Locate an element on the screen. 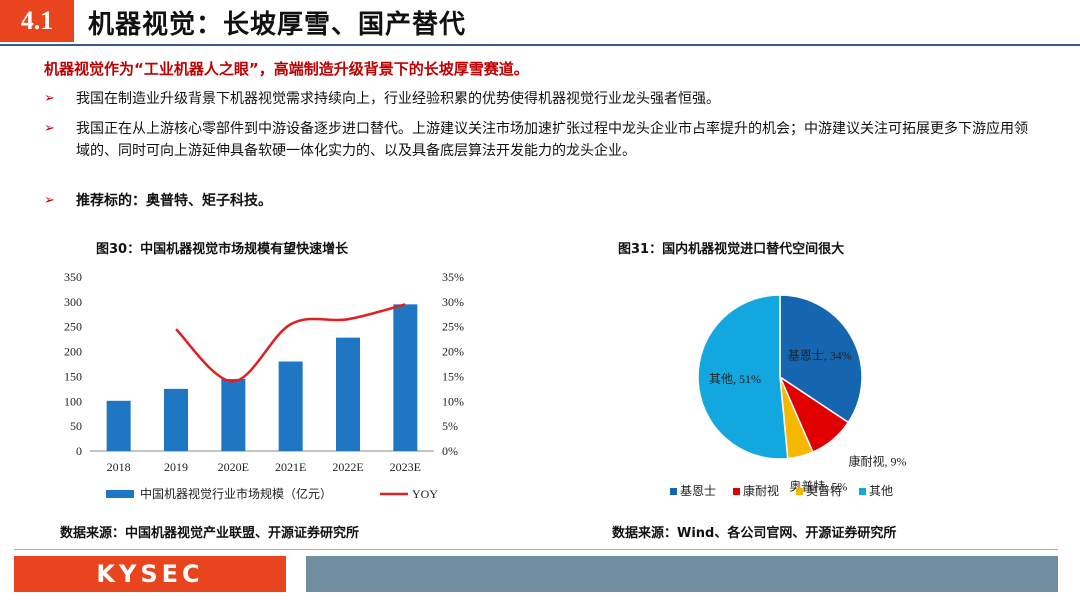 This screenshot has height=608, width=1080. figure30-title: 图30：中国机器视觉市场规模有望快速增长 is located at coordinates (222, 249).